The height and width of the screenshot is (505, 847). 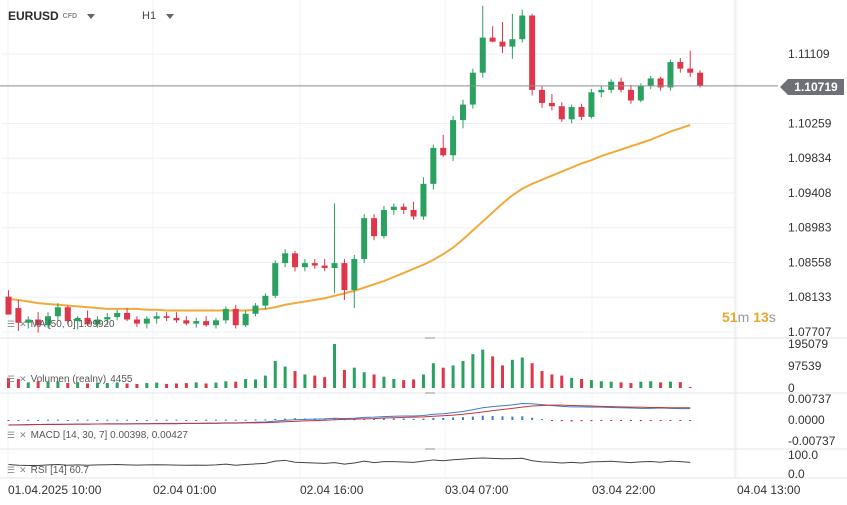 What do you see at coordinates (808, 344) in the screenshot?
I see `volume-tick-label: 195079` at bounding box center [808, 344].